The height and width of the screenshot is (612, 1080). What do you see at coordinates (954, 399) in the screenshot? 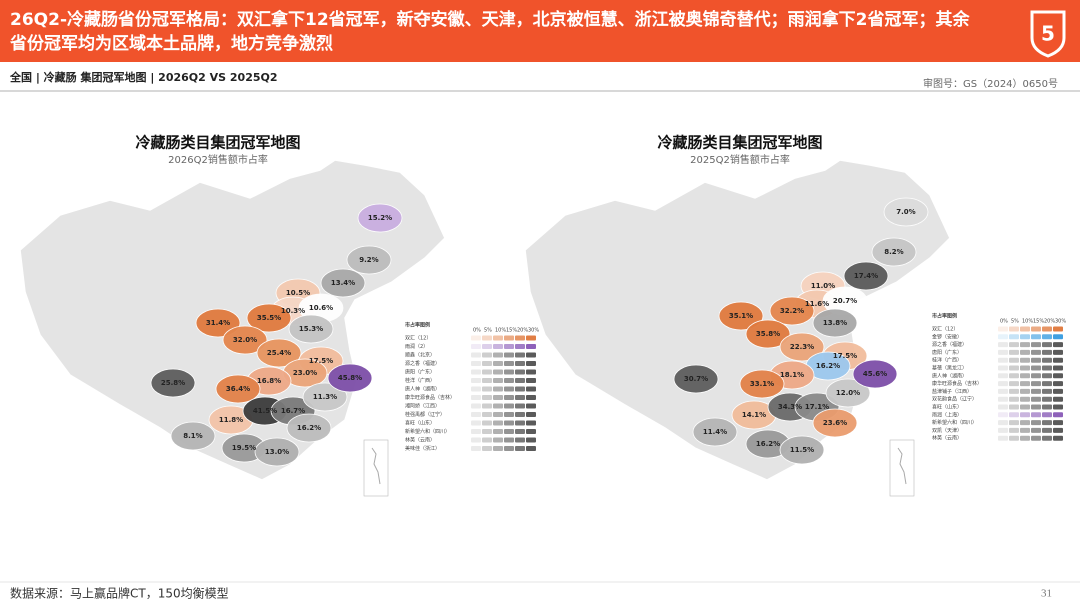
I see `legend-item: 双花韵食品（辽宁）` at bounding box center [954, 399].